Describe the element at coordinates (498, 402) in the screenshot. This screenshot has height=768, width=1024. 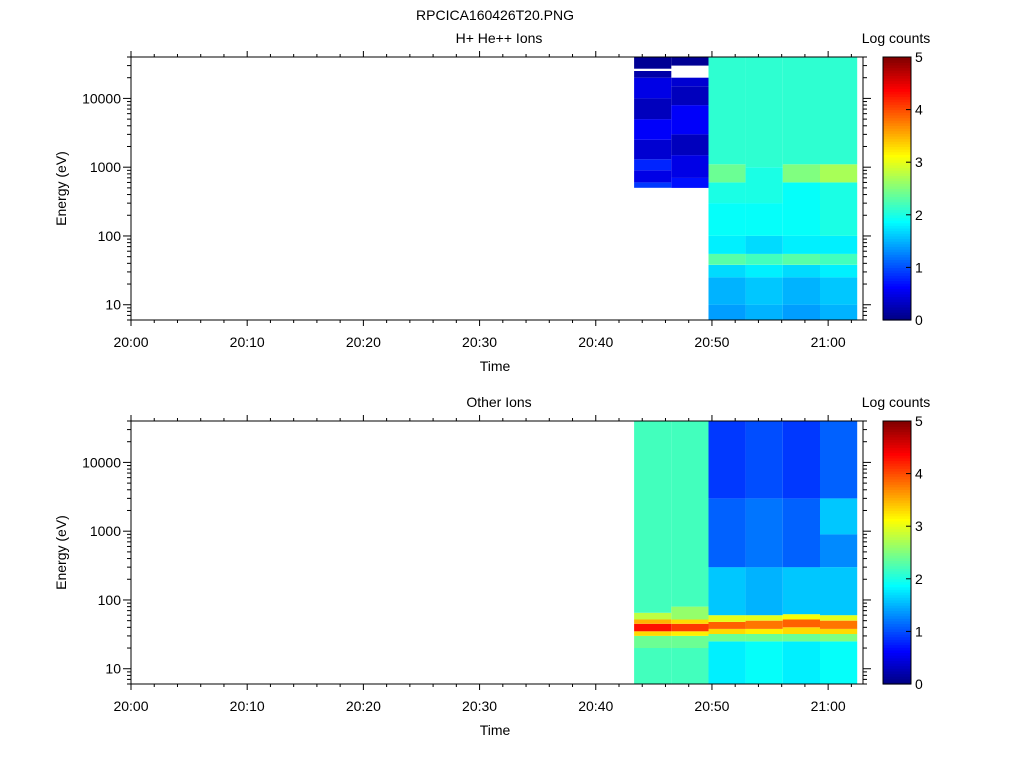
I see `panel-title: Other Ions` at that location.